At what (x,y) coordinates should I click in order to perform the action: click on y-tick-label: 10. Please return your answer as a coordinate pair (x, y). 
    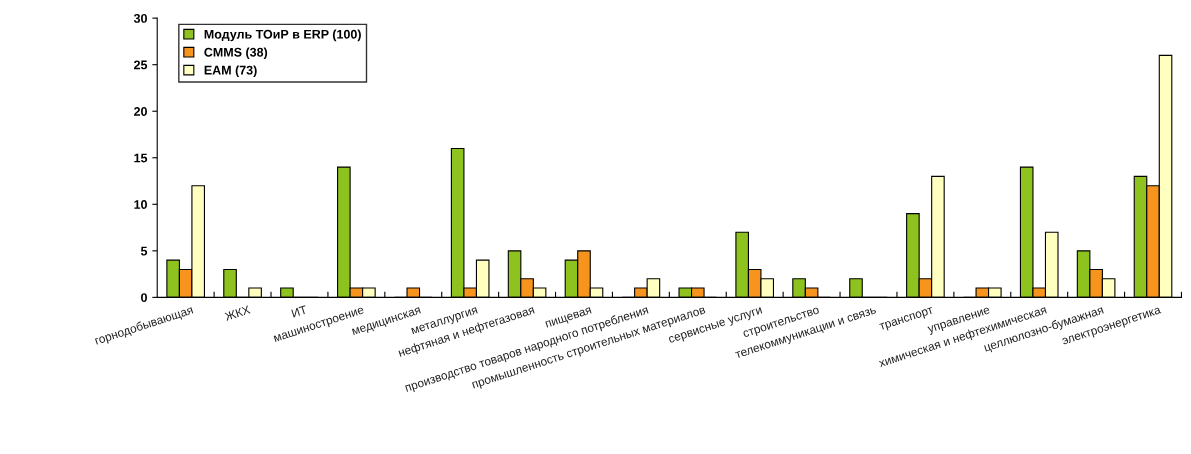
    Looking at the image, I should click on (140, 204).